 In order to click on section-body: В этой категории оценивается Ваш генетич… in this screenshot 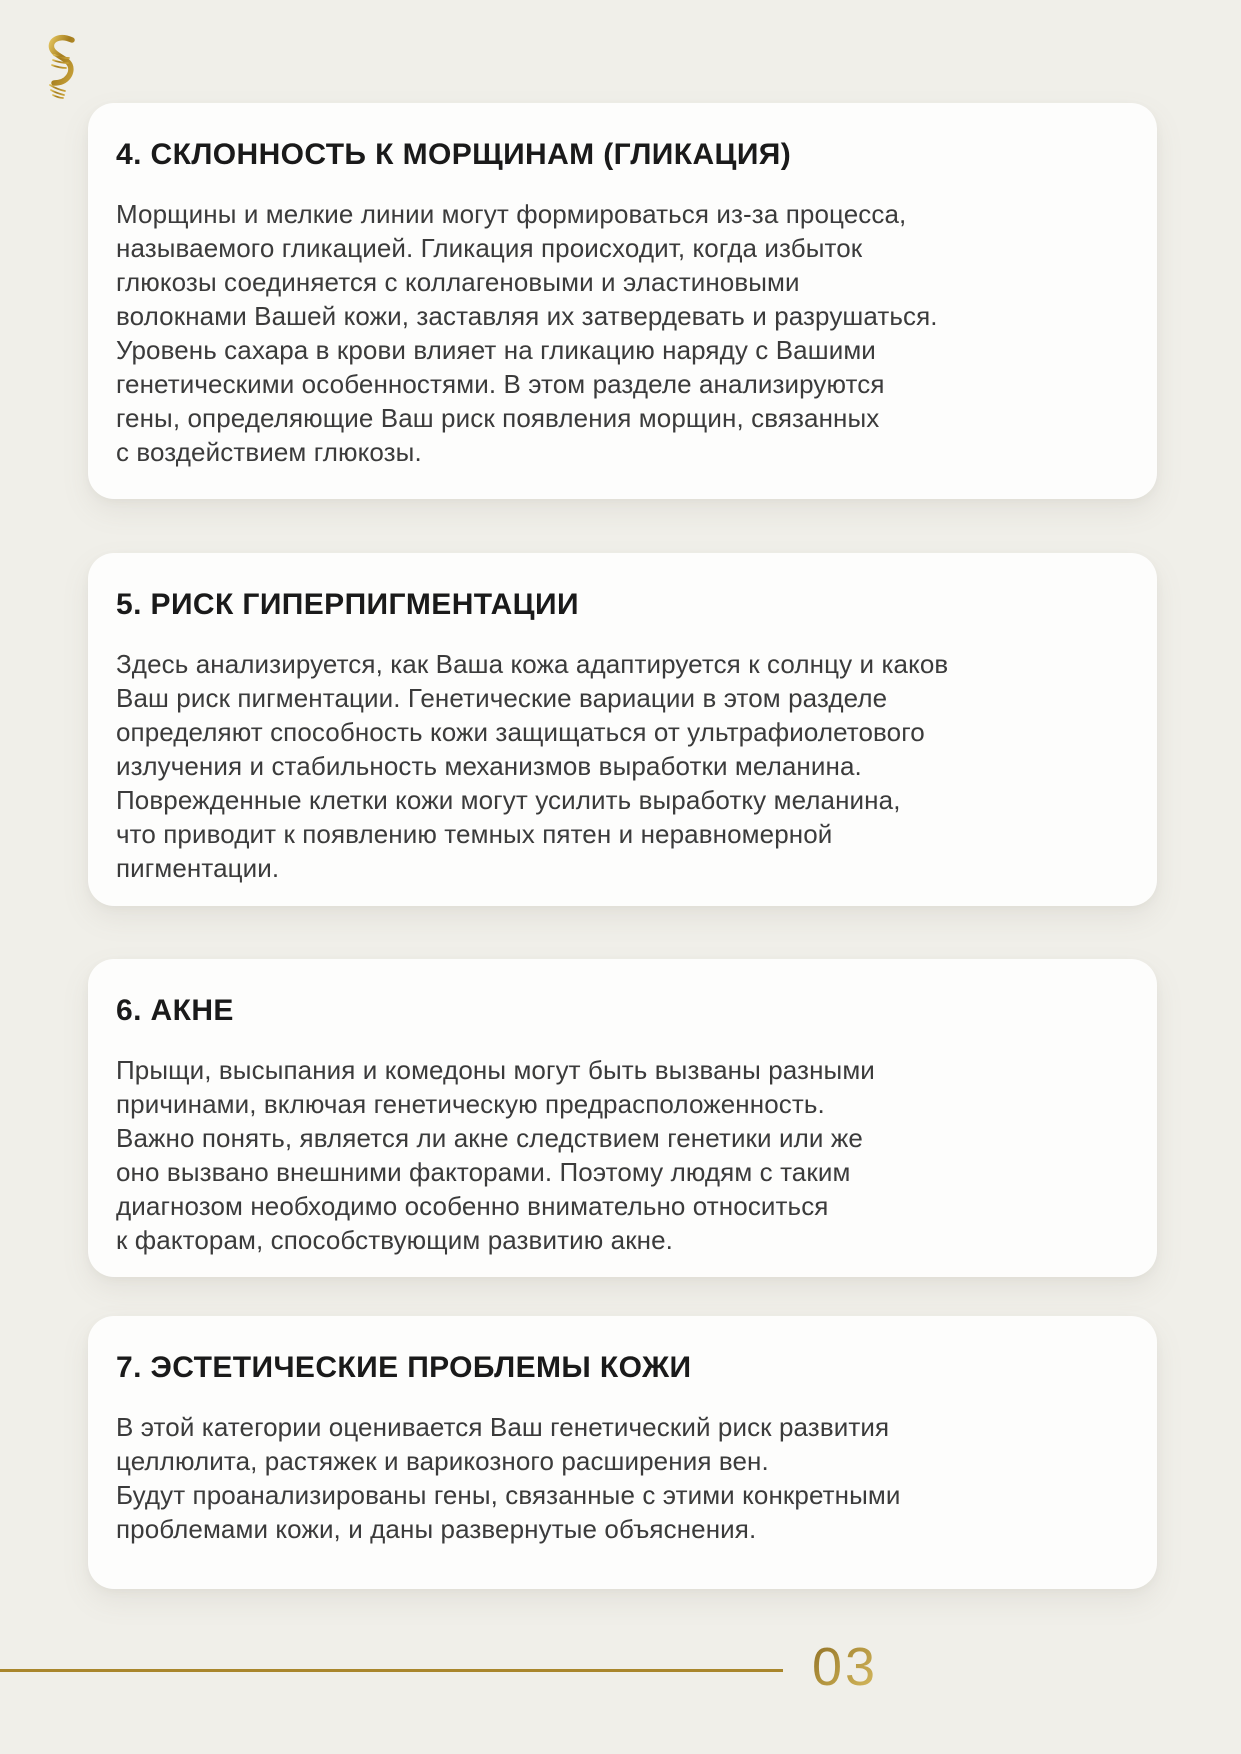, I will do `click(508, 1478)`.